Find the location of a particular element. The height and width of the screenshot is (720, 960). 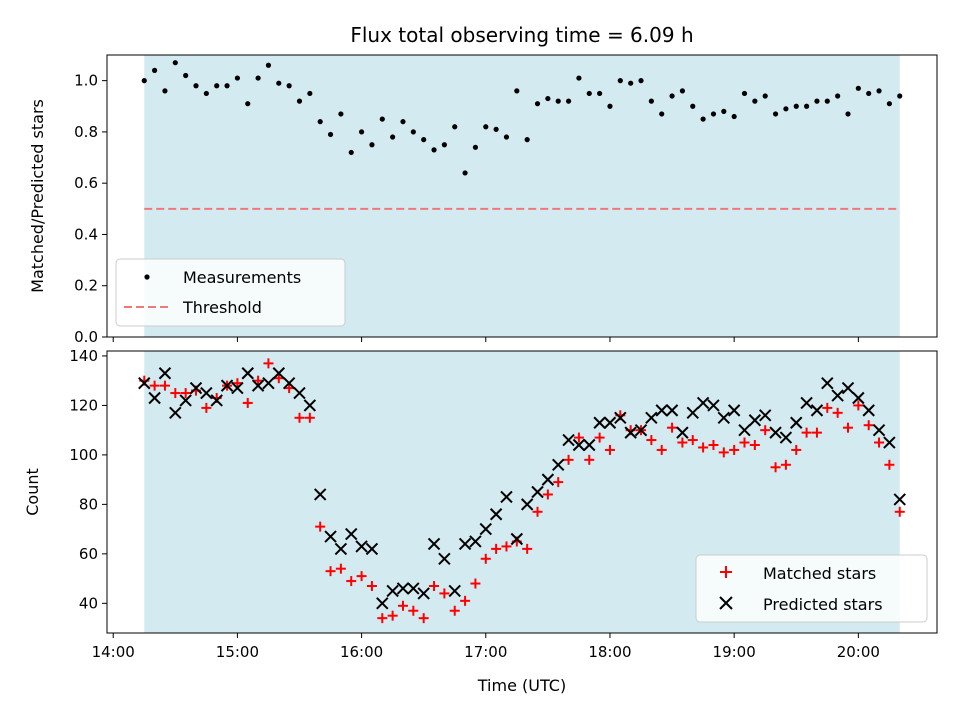

count-y-ticks: 40 60 80 100 120 140 is located at coordinates (88, 479).